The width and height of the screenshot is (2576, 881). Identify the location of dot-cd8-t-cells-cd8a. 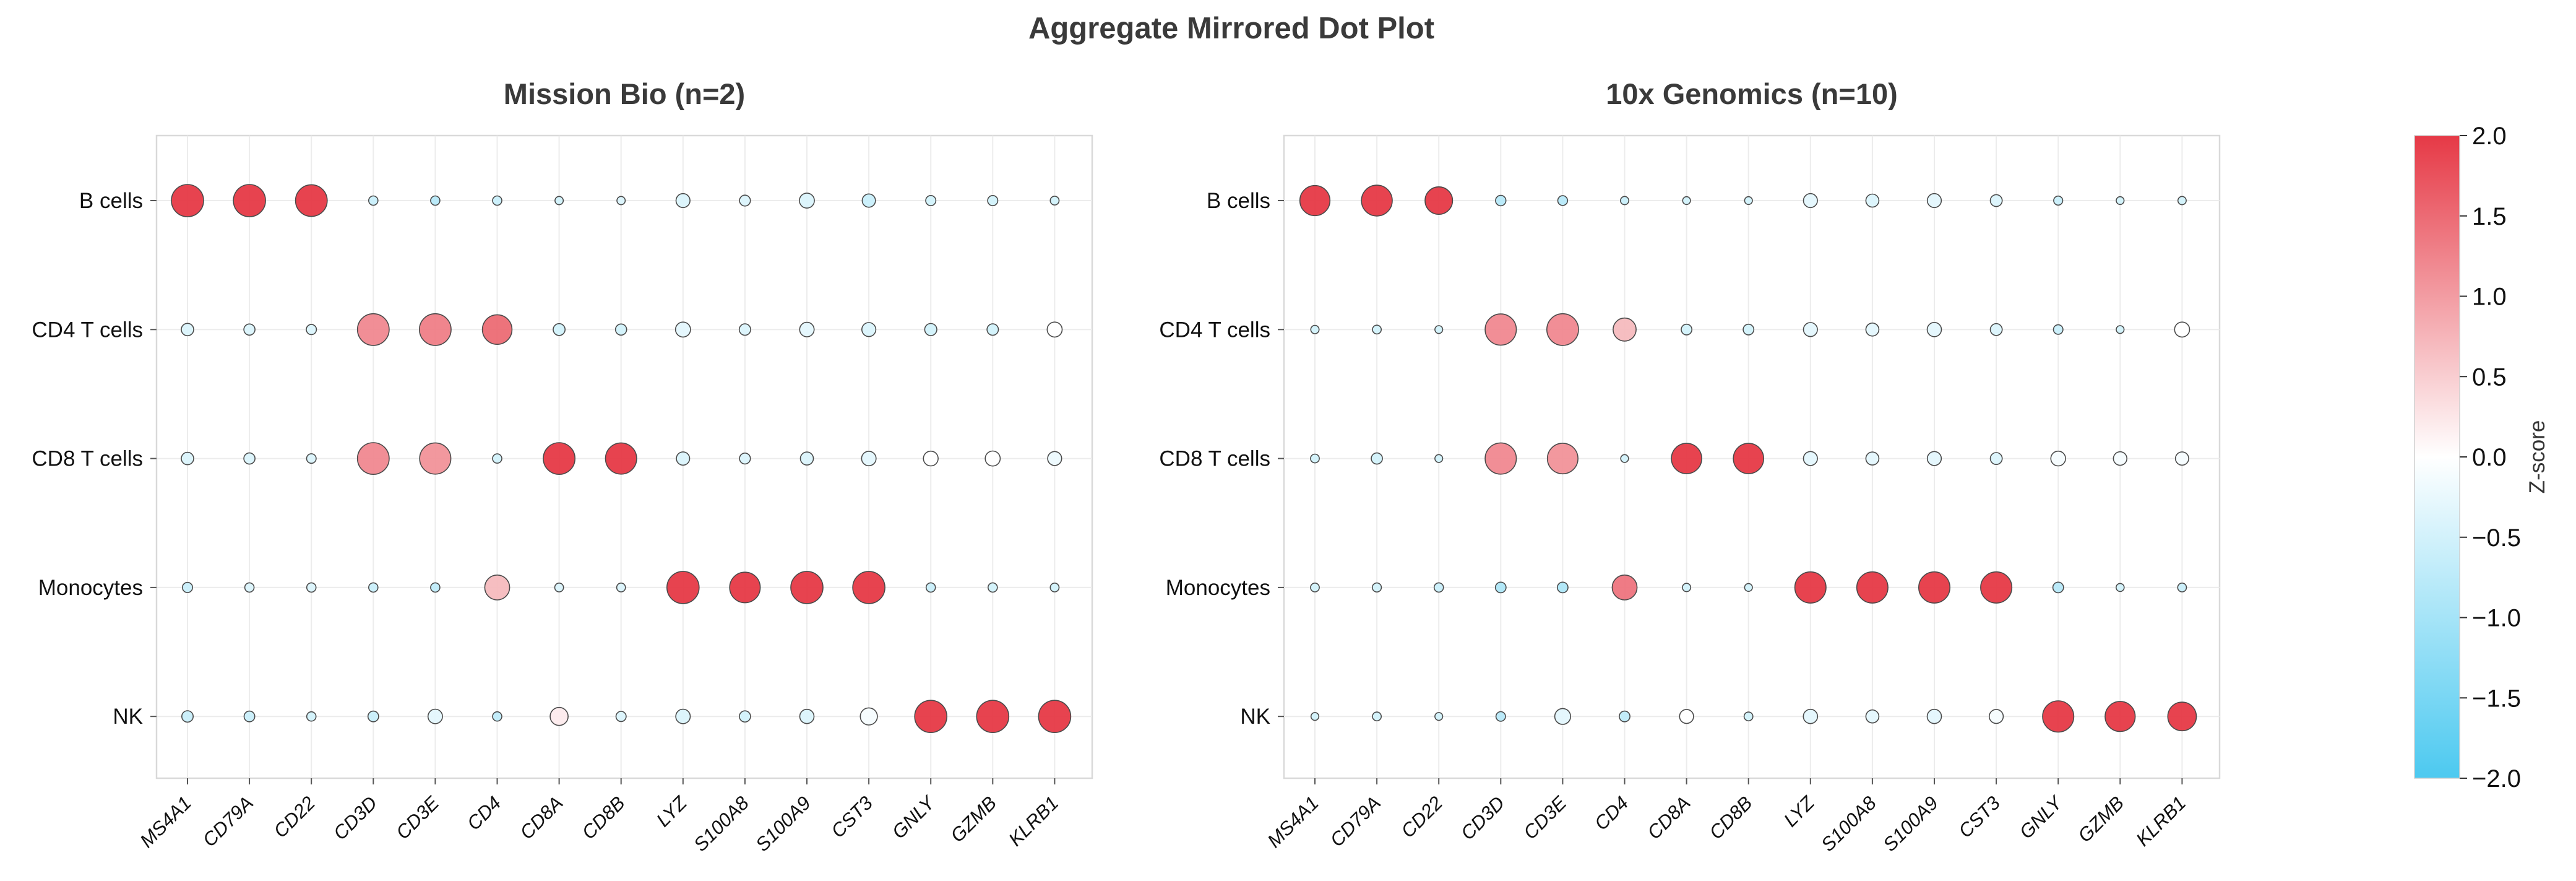
(1686, 458).